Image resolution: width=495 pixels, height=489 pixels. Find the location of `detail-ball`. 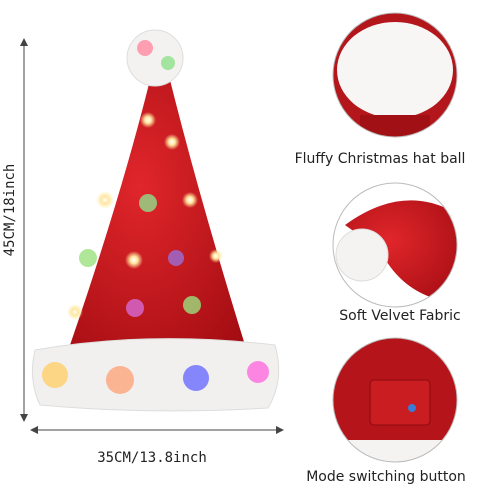

detail-ball is located at coordinates (395, 75).